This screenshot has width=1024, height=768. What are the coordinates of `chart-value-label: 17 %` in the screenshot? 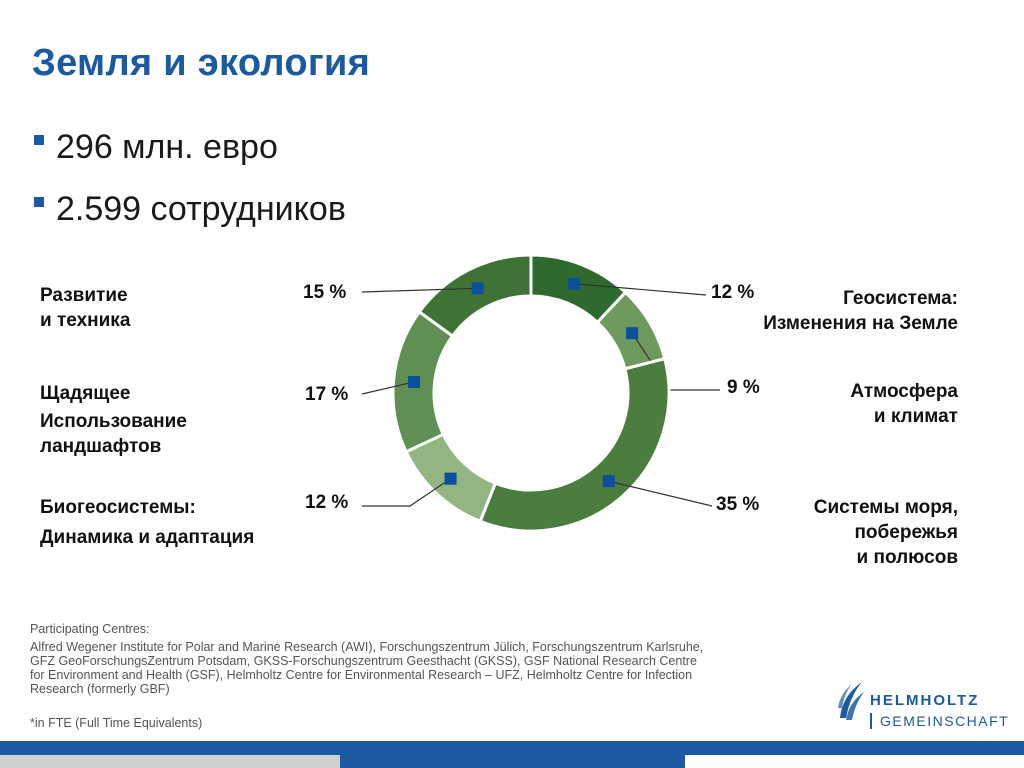 It's located at (327, 394).